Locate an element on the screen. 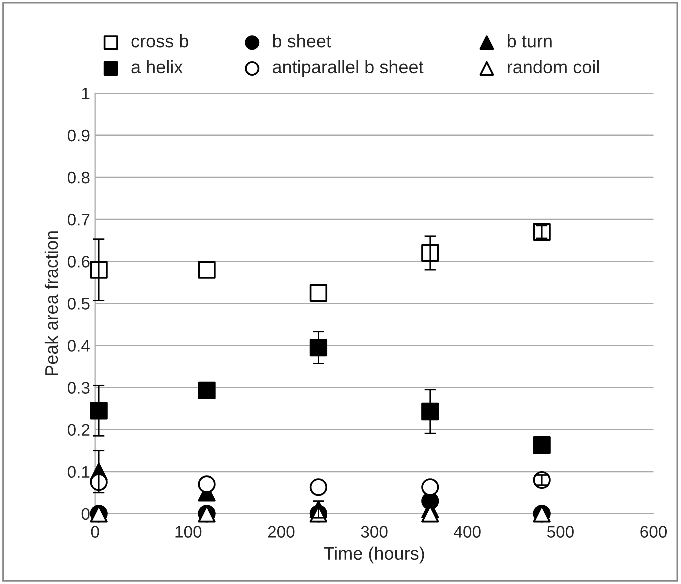 Image resolution: width=681 pixels, height=584 pixels. legend-label: b turn is located at coordinates (530, 41).